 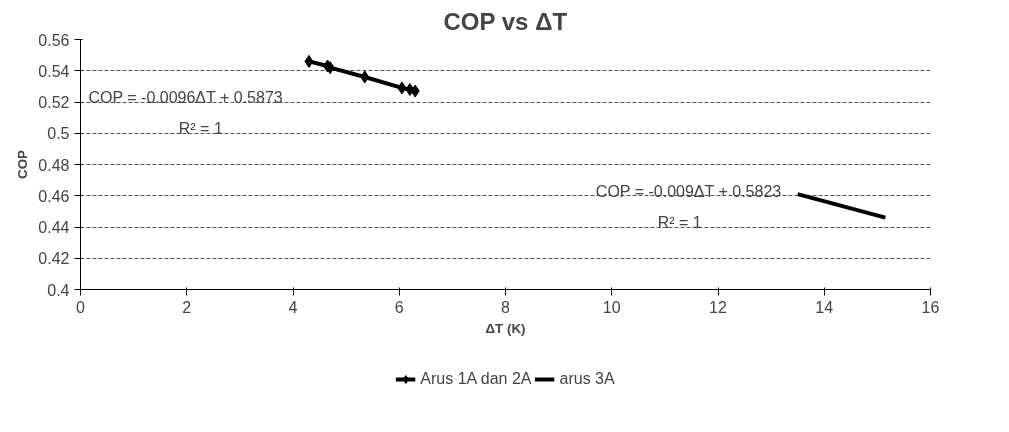 What do you see at coordinates (23, 164) in the screenshot?
I see `y-axis-title: COP` at bounding box center [23, 164].